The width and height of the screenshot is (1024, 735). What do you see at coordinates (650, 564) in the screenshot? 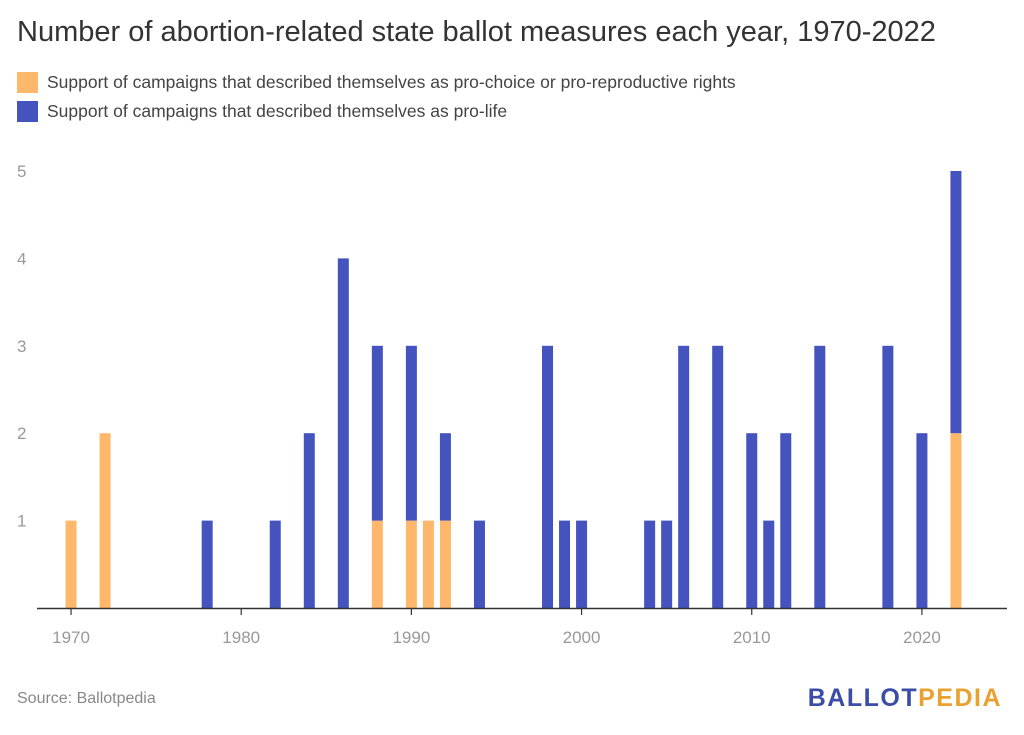
I see `bar-pro-life-2004` at bounding box center [650, 564].